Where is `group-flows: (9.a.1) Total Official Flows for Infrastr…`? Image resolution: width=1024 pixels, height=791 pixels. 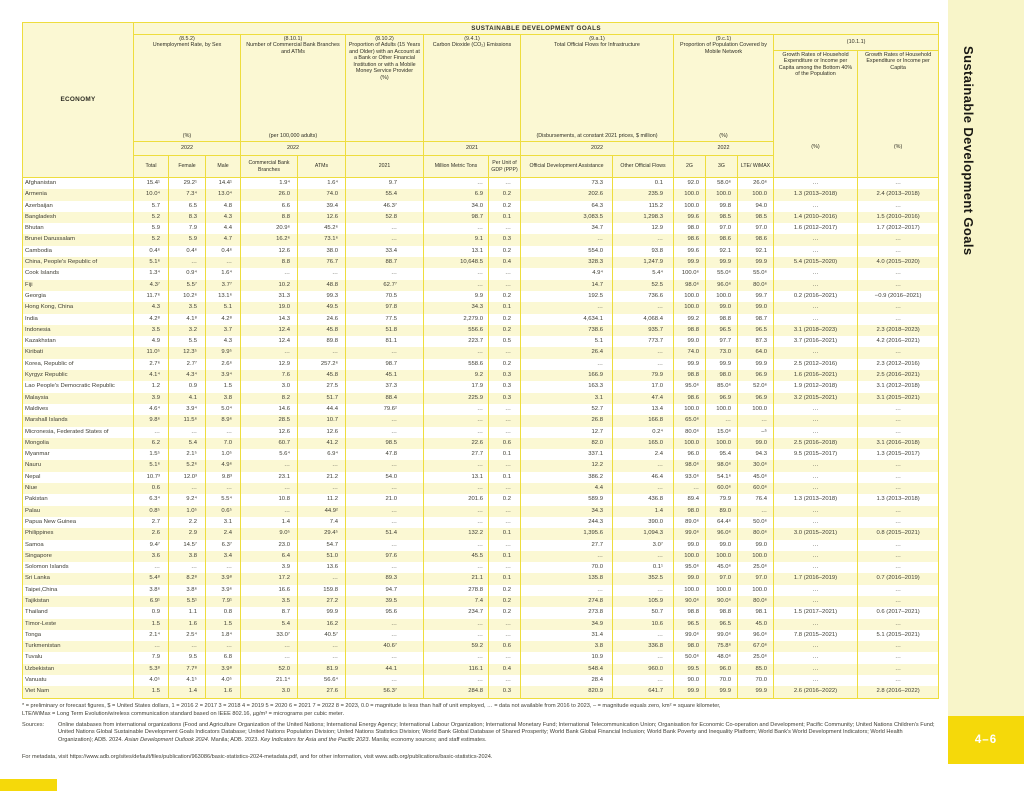
group-flows: (9.a.1) Total Official Flows for Infrastr… is located at coordinates (597, 88).